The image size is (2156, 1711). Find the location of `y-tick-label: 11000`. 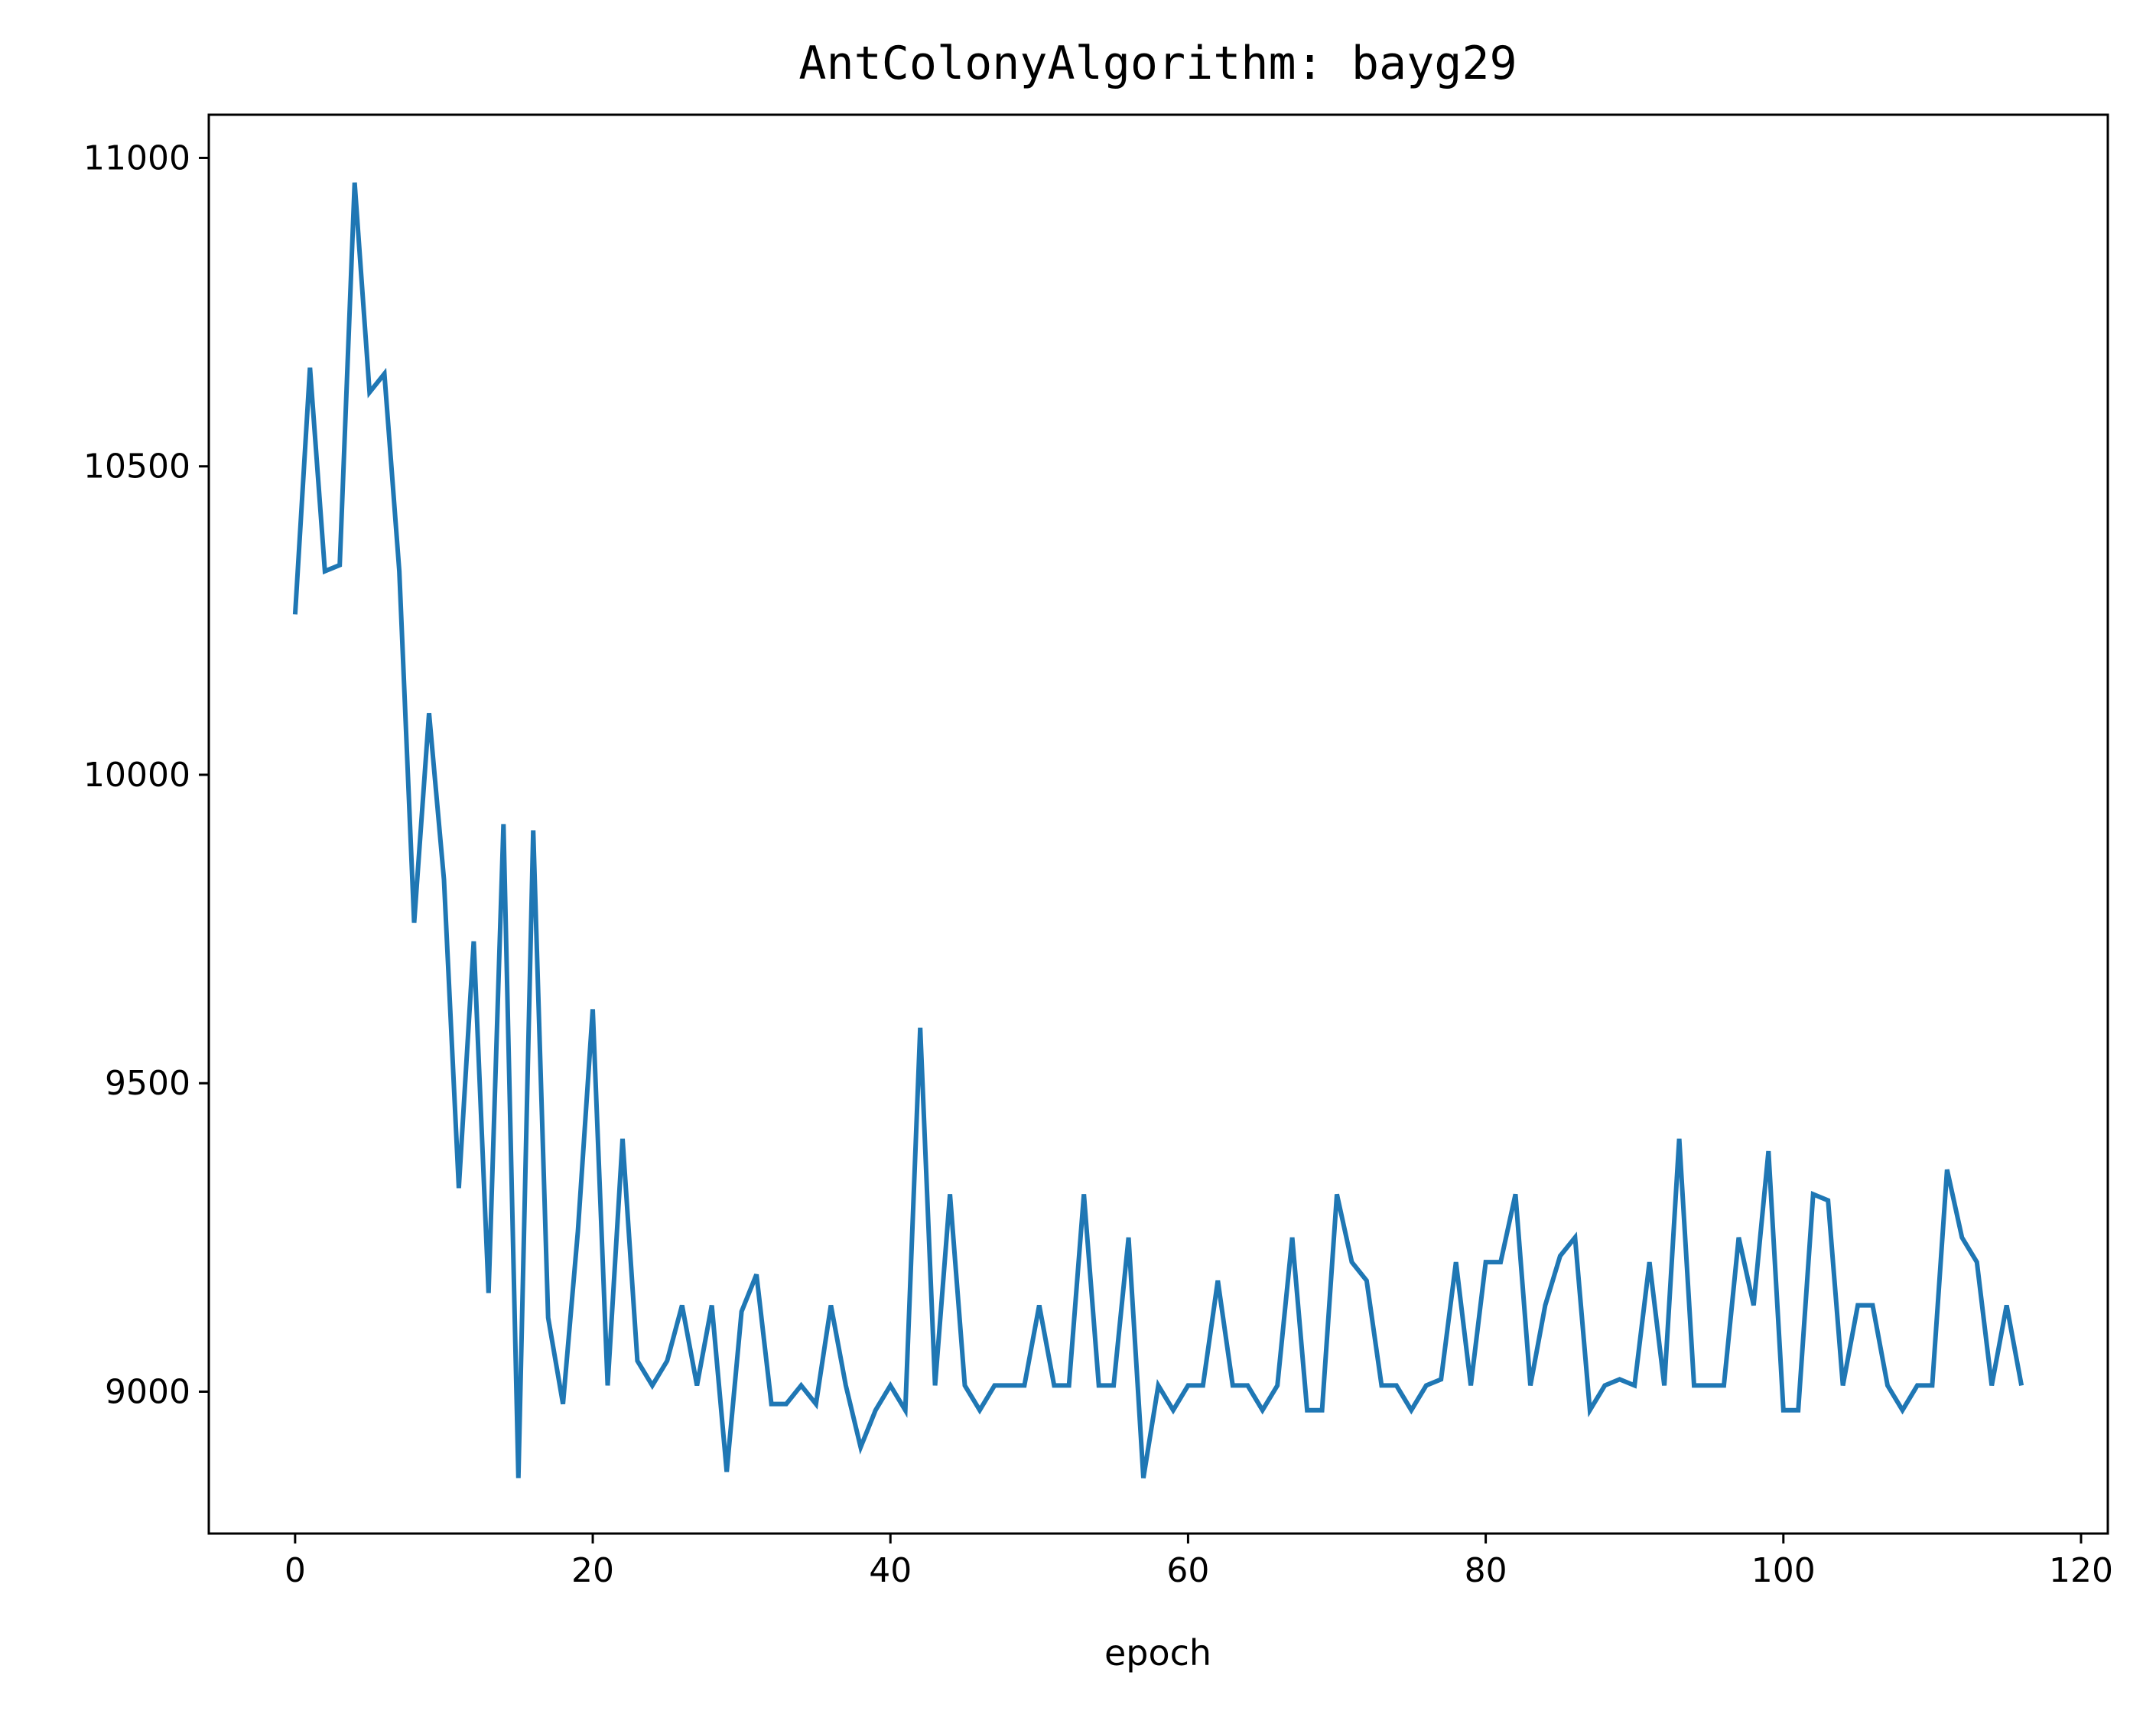

y-tick-label: 11000 is located at coordinates (136, 157).